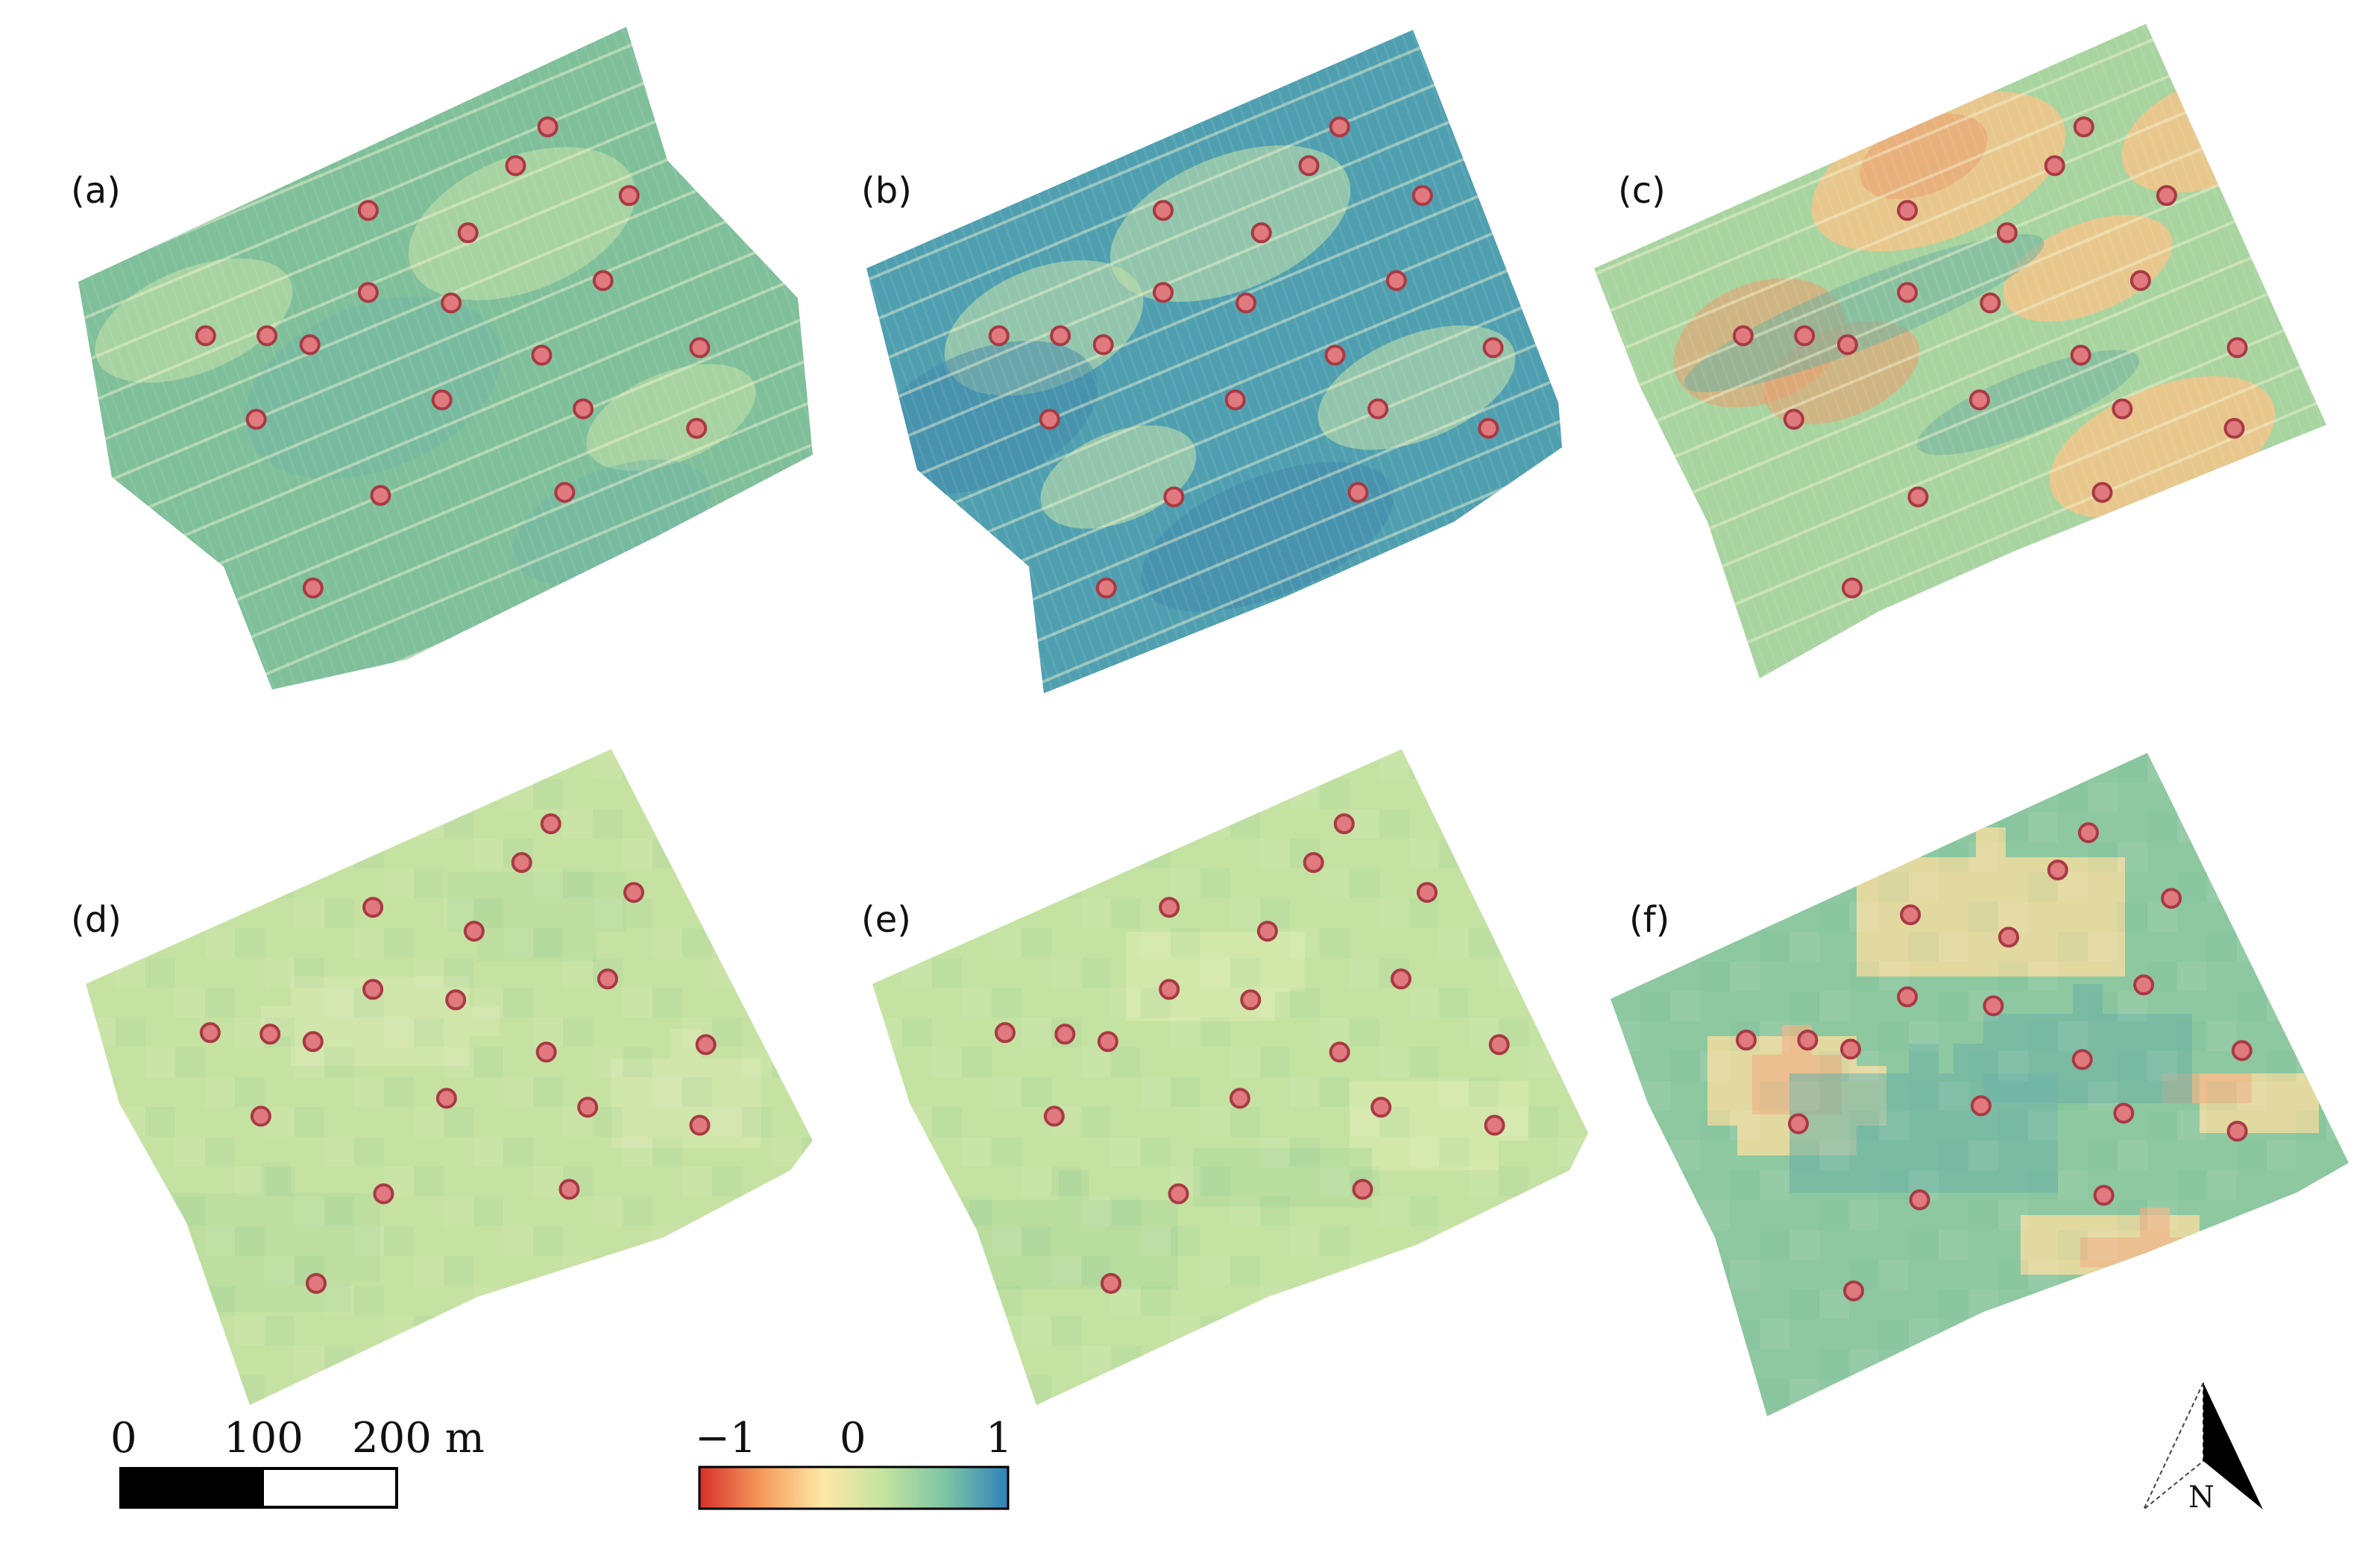 The image size is (2380, 1546). Describe the element at coordinates (854, 1488) in the screenshot. I see `colorbar-ramp` at that location.